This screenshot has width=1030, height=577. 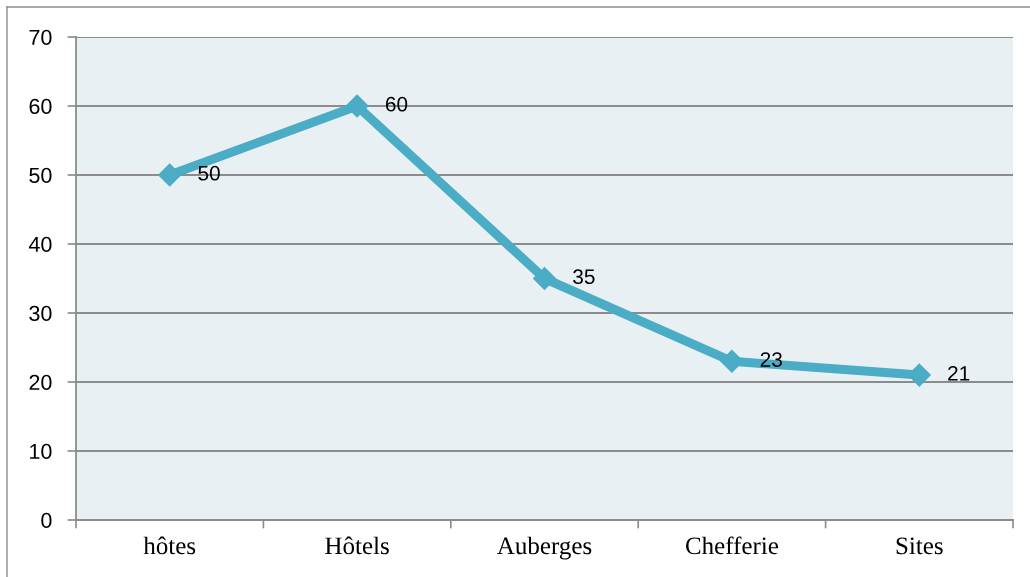 I want to click on data-label: 21, so click(x=959, y=373).